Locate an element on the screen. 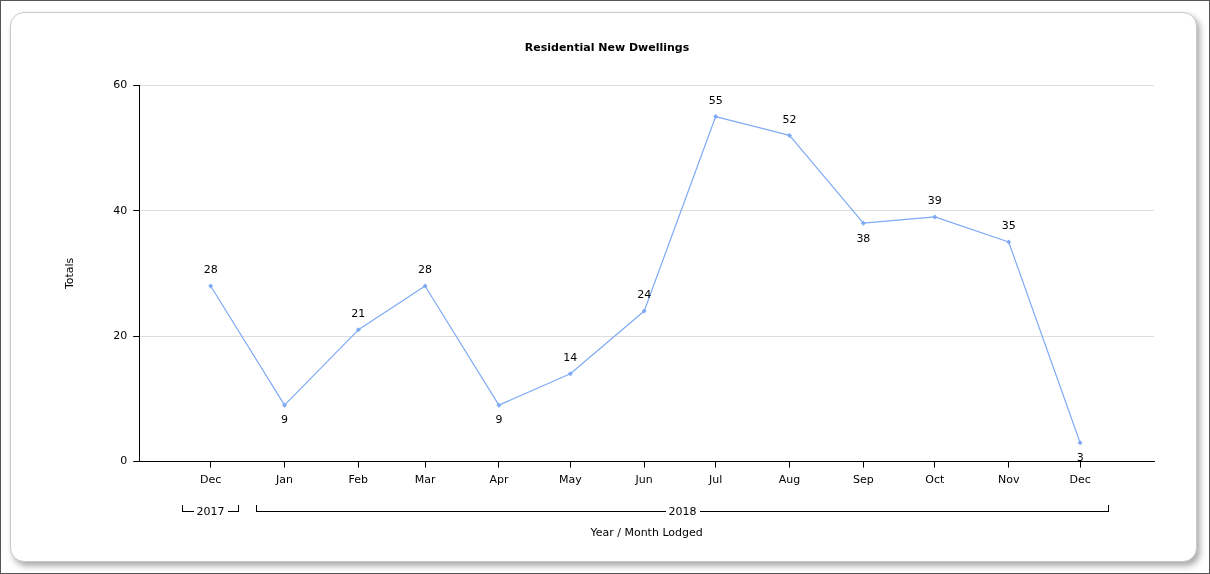 The height and width of the screenshot is (574, 1210). data-label: 52 is located at coordinates (789, 119).